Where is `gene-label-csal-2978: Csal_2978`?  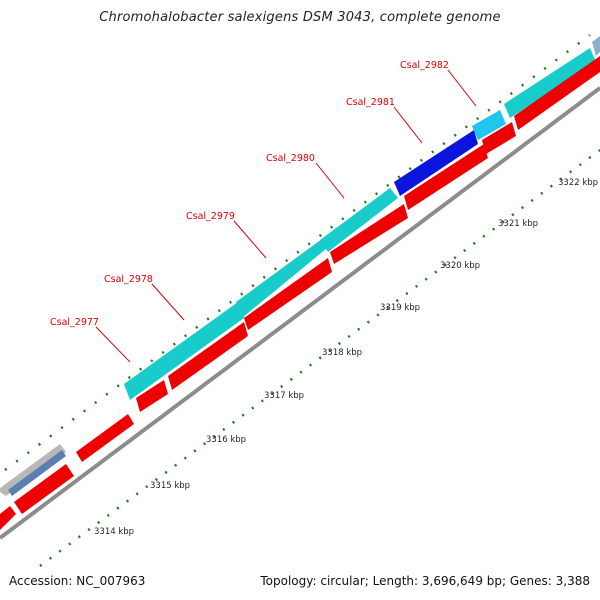 gene-label-csal-2978: Csal_2978 is located at coordinates (128, 279).